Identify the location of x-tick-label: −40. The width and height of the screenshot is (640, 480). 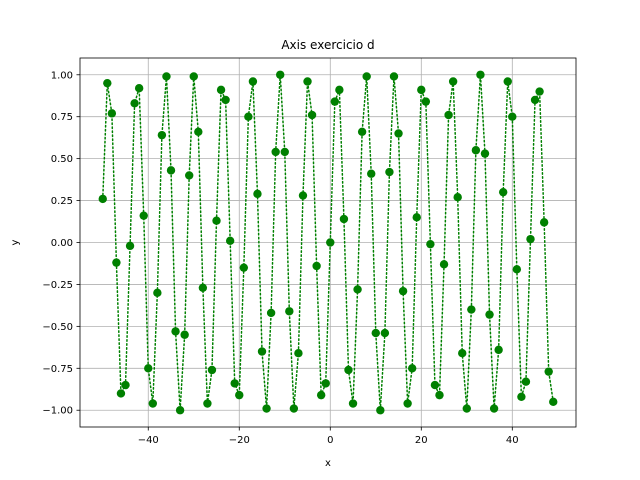
(148, 440).